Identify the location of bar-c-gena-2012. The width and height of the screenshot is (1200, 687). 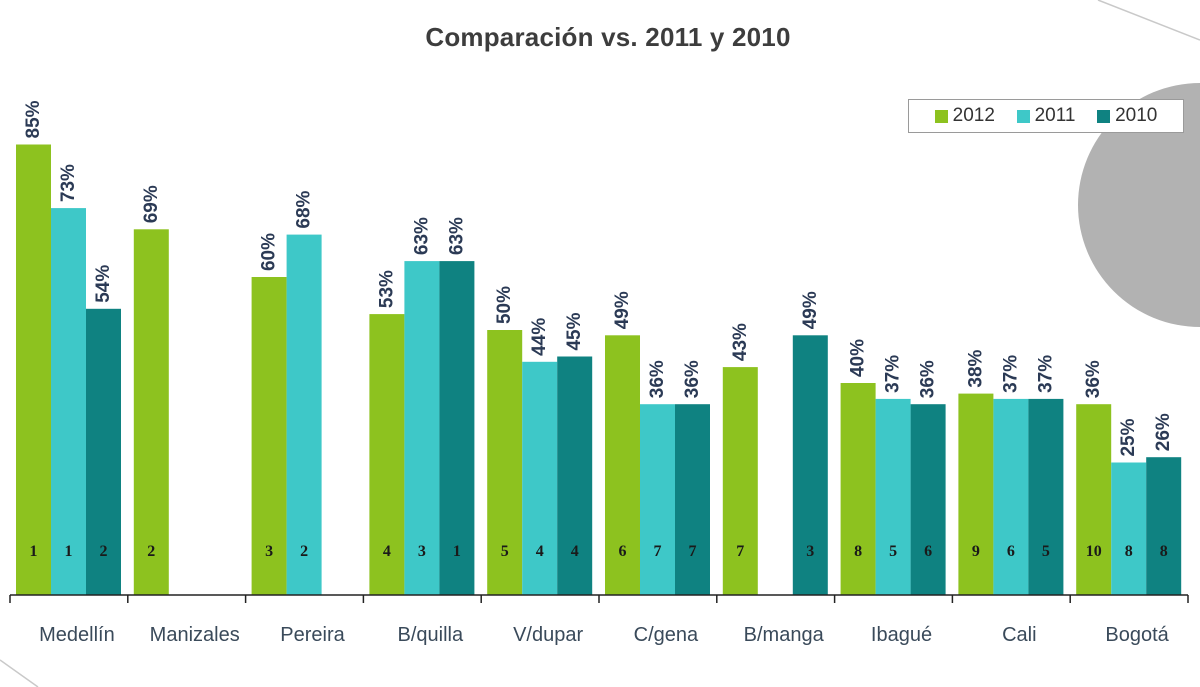
(622, 465).